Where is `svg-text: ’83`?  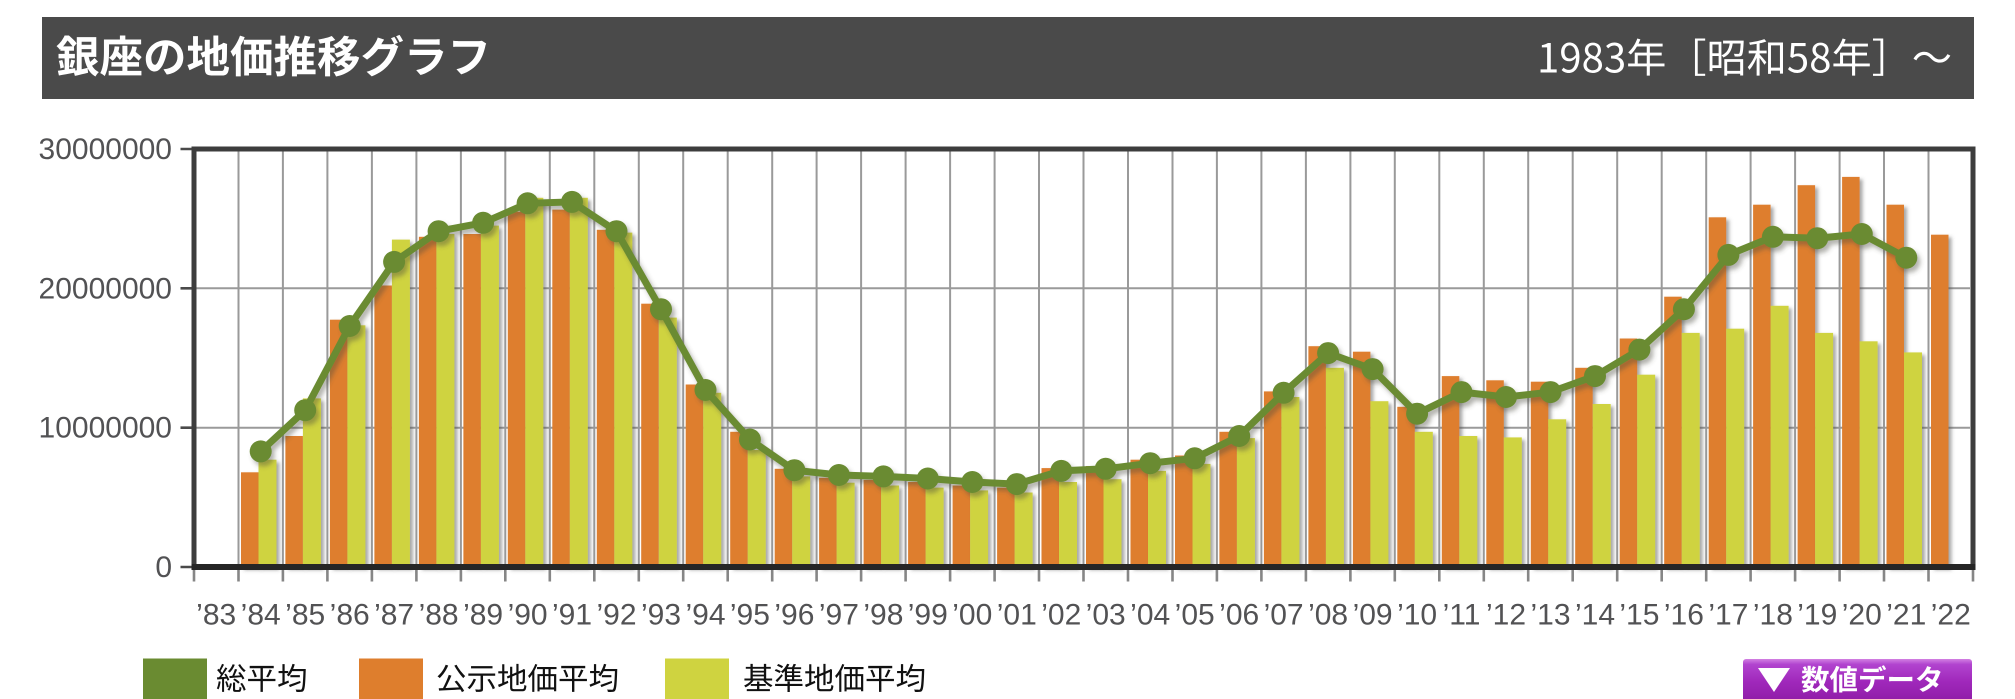
svg-text: ’83 is located at coordinates (216, 615).